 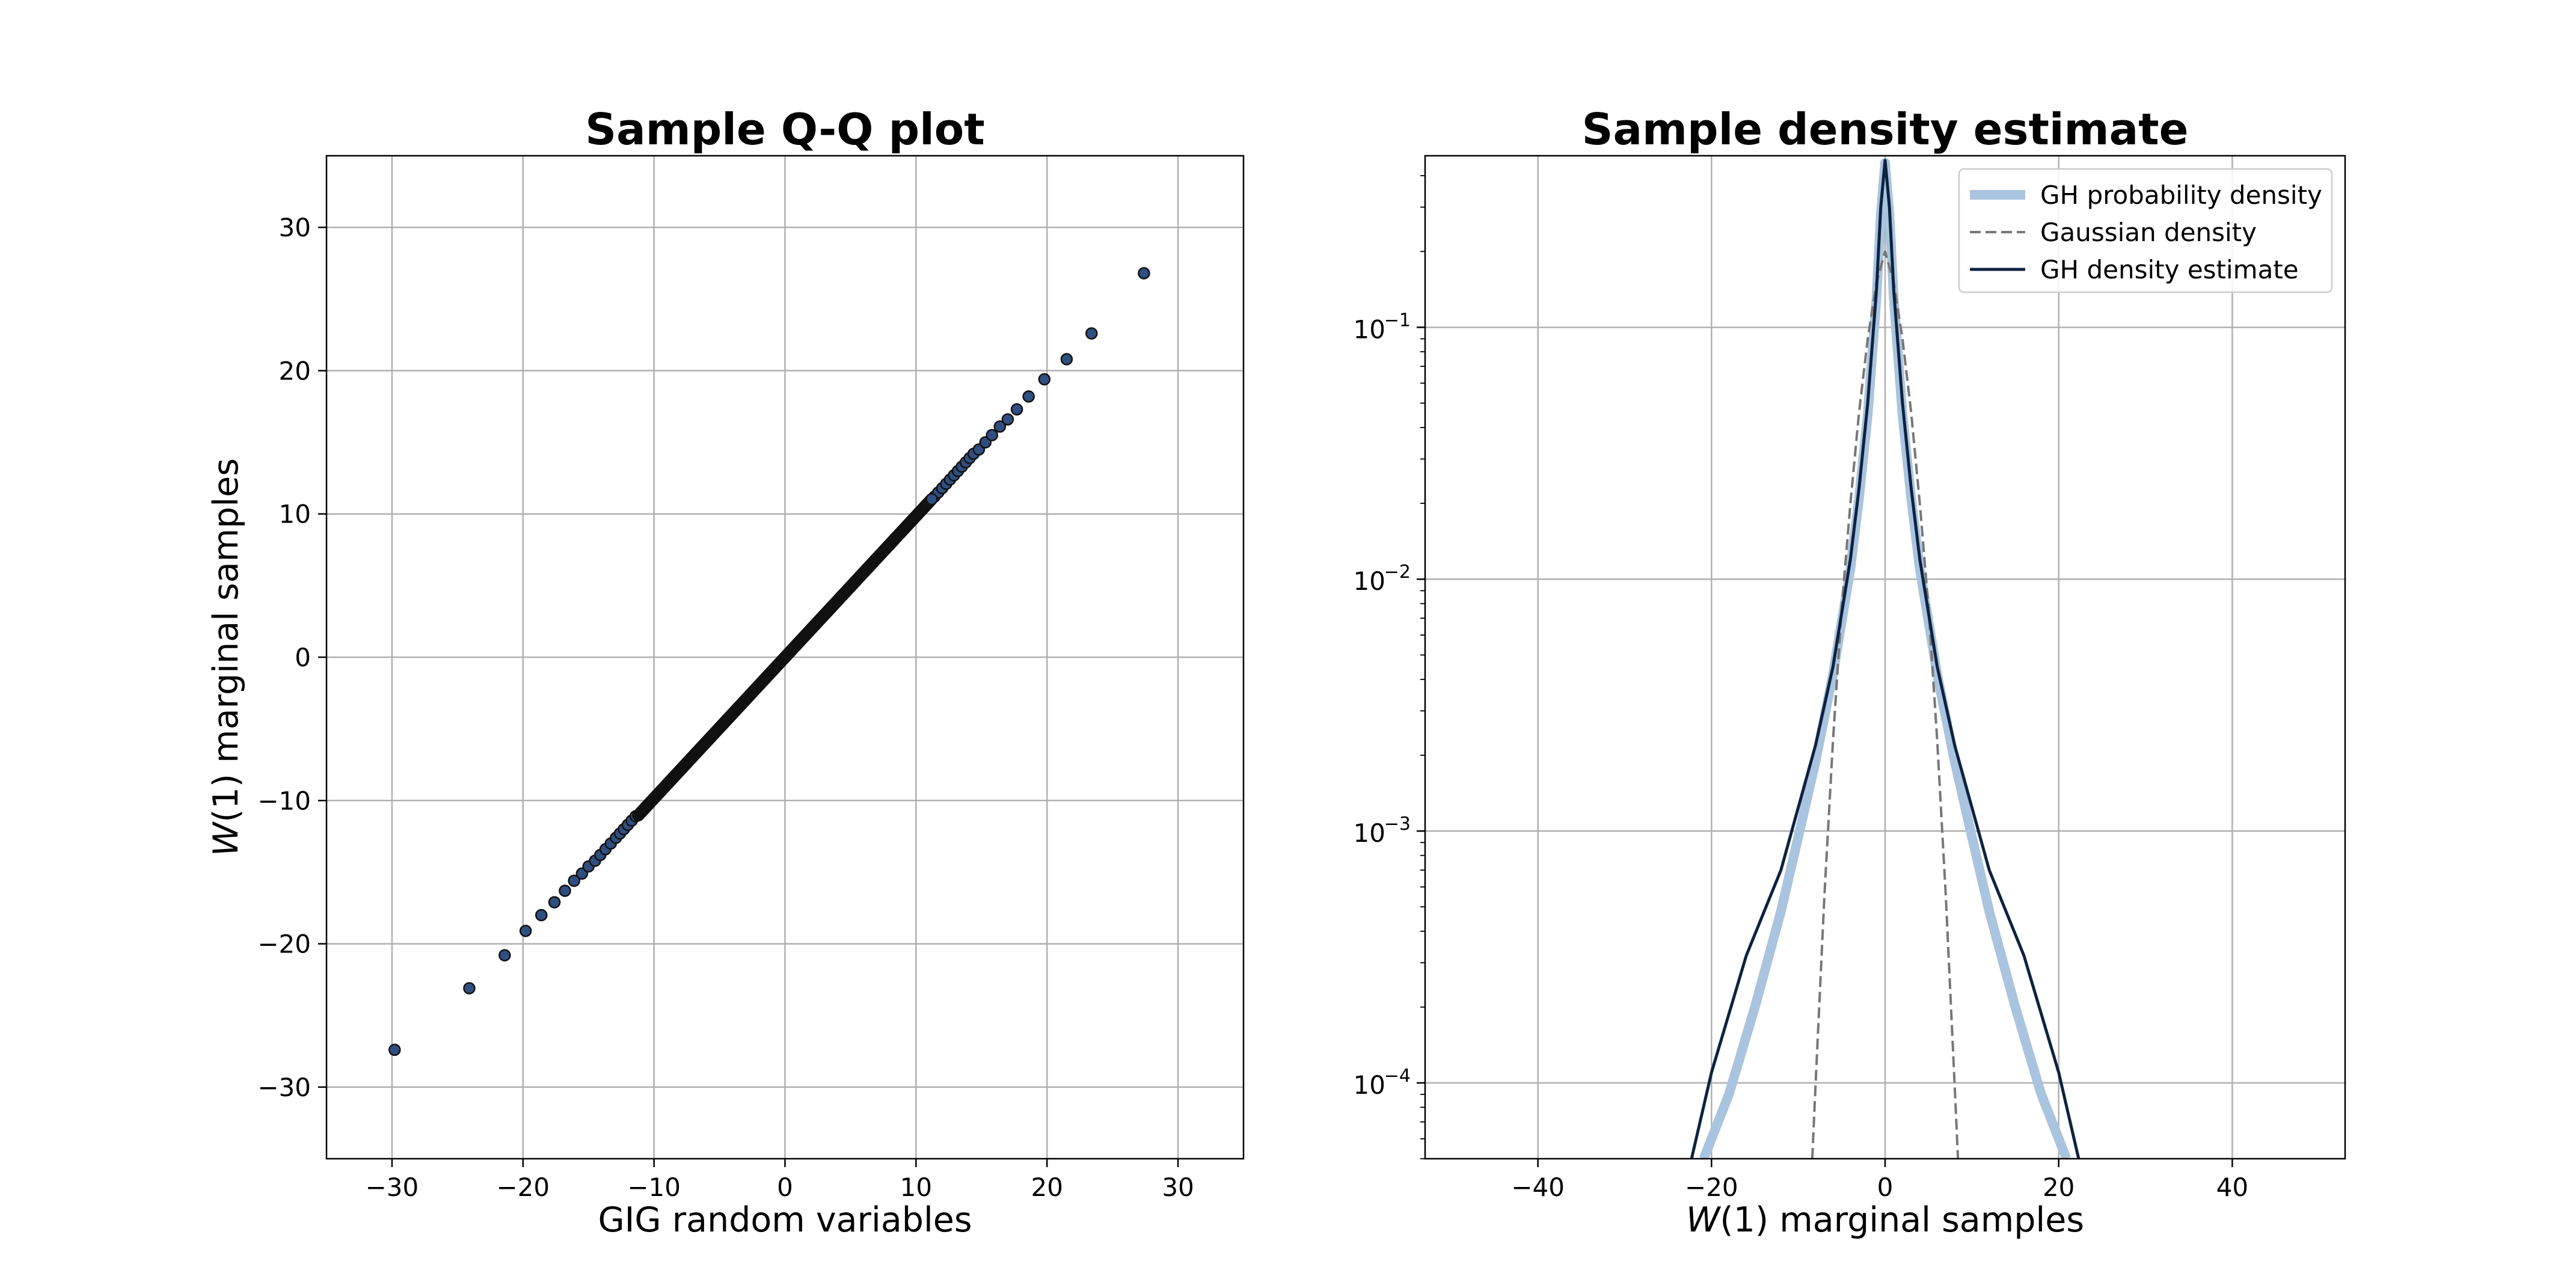 What do you see at coordinates (1397, 572) in the screenshot?
I see `density-ytick-exponent: −2` at bounding box center [1397, 572].